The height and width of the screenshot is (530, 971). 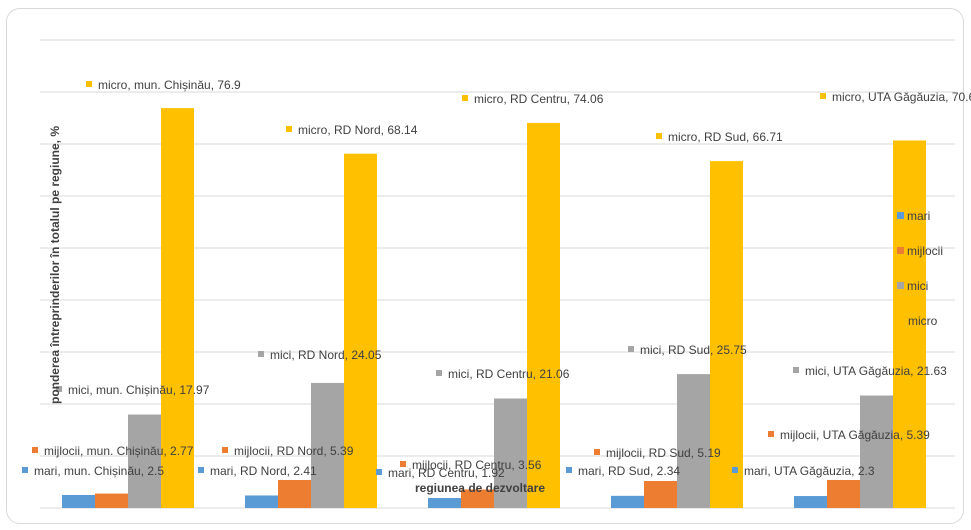 I want to click on data-label: mari, RD Nord, 2.41, so click(x=263, y=471).